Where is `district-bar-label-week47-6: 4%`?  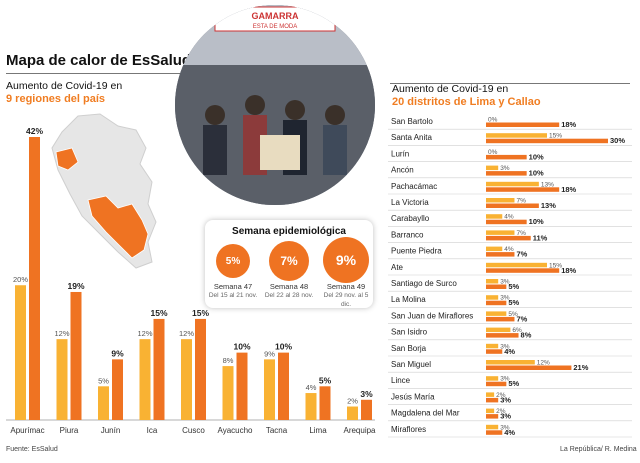
district-bar-label-week47-6: 4% is located at coordinates (509, 217).